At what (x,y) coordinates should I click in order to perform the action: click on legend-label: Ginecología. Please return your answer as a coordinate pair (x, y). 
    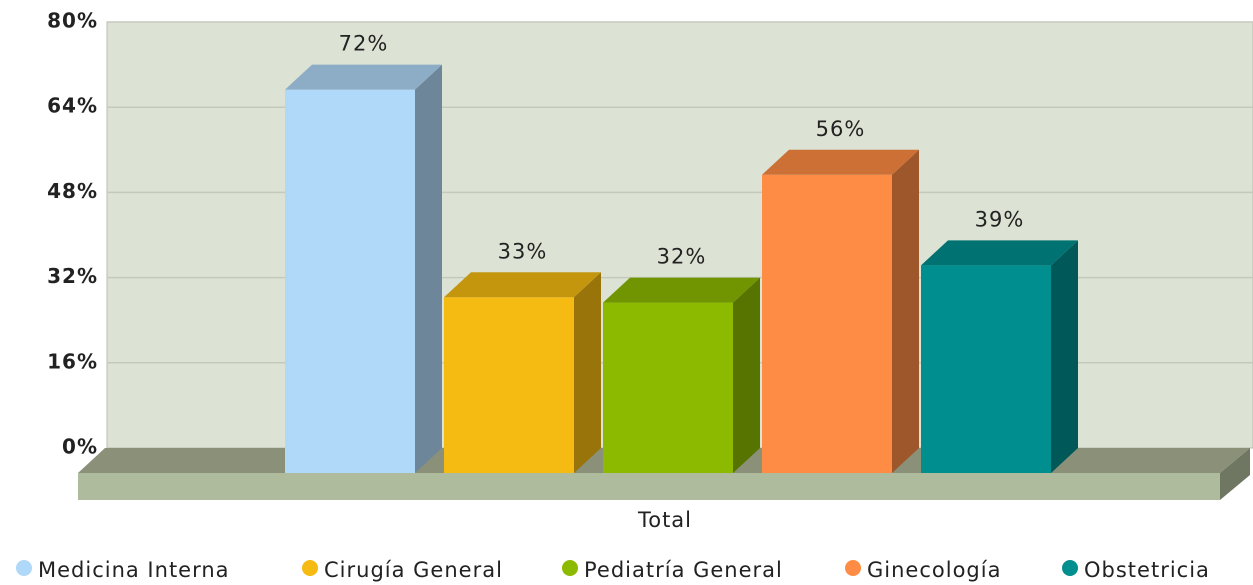
    Looking at the image, I should click on (934, 570).